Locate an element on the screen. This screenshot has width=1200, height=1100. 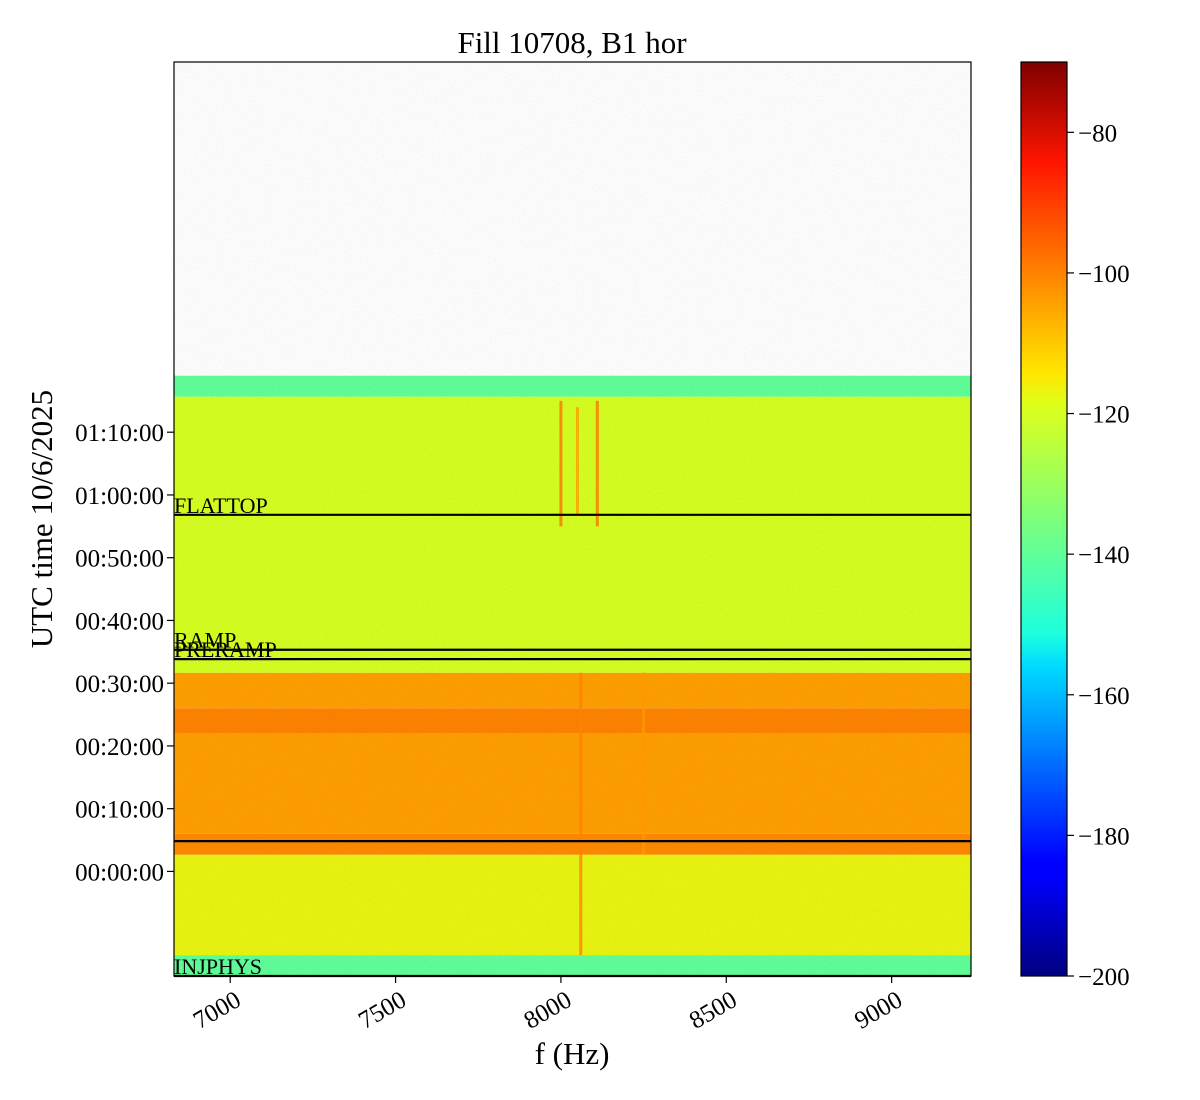
y-tick-label: 00:40:00 is located at coordinates (119, 621).